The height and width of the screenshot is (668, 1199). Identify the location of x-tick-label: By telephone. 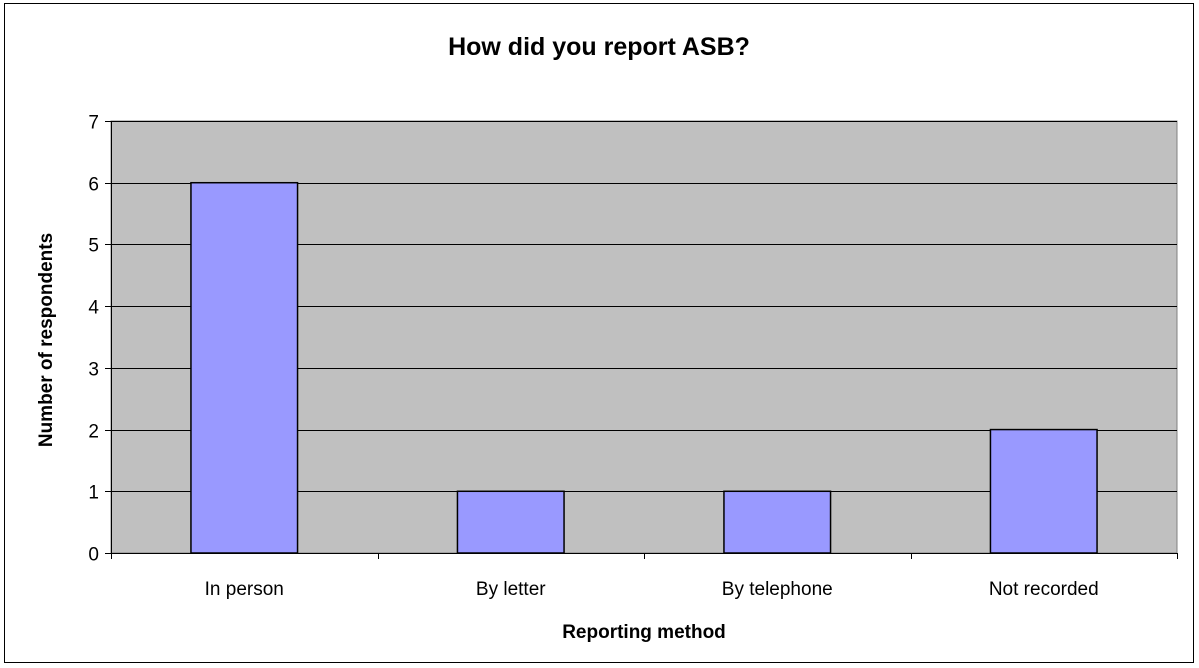
(777, 589).